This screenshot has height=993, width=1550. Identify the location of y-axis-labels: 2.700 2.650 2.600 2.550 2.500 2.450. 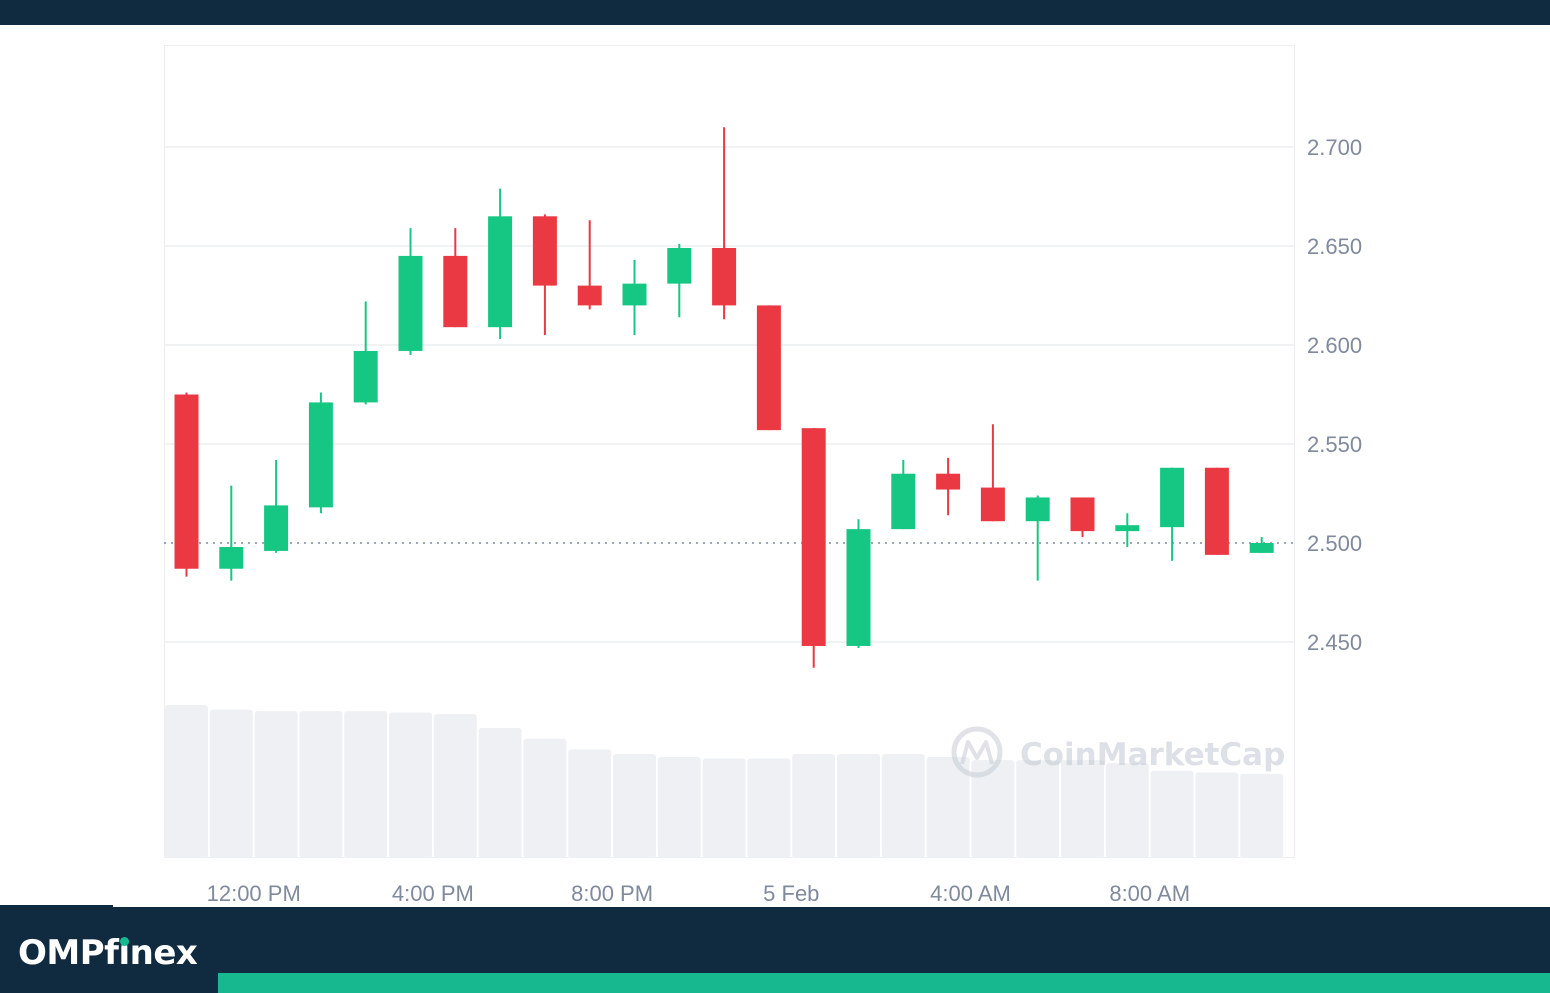
(1334, 395).